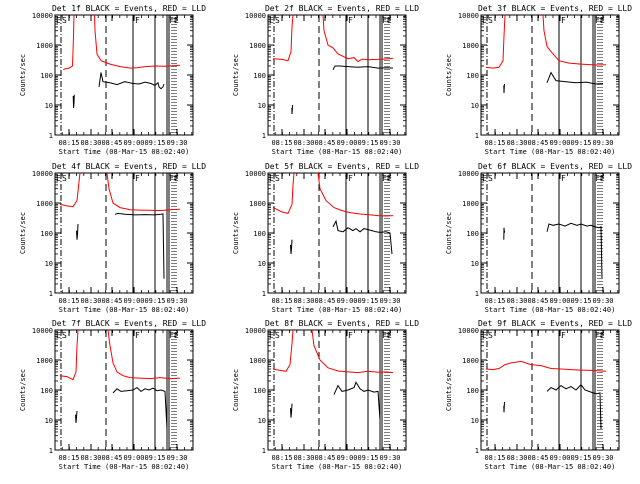 The width and height of the screenshot is (640, 484). What do you see at coordinates (49, 106) in the screenshot?
I see `y-tick-label: 10` at bounding box center [49, 106].